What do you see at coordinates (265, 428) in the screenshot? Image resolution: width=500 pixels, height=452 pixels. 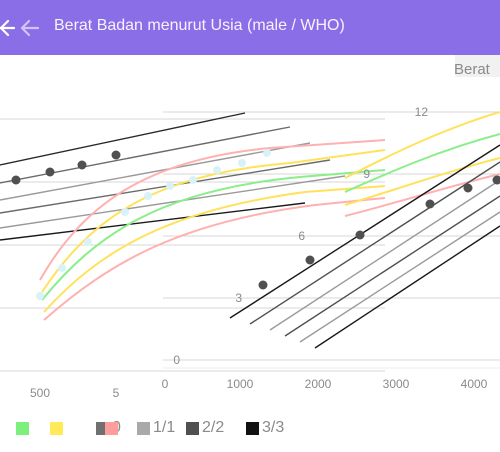 I see `legend-item-3-3: 3/3` at bounding box center [265, 428].